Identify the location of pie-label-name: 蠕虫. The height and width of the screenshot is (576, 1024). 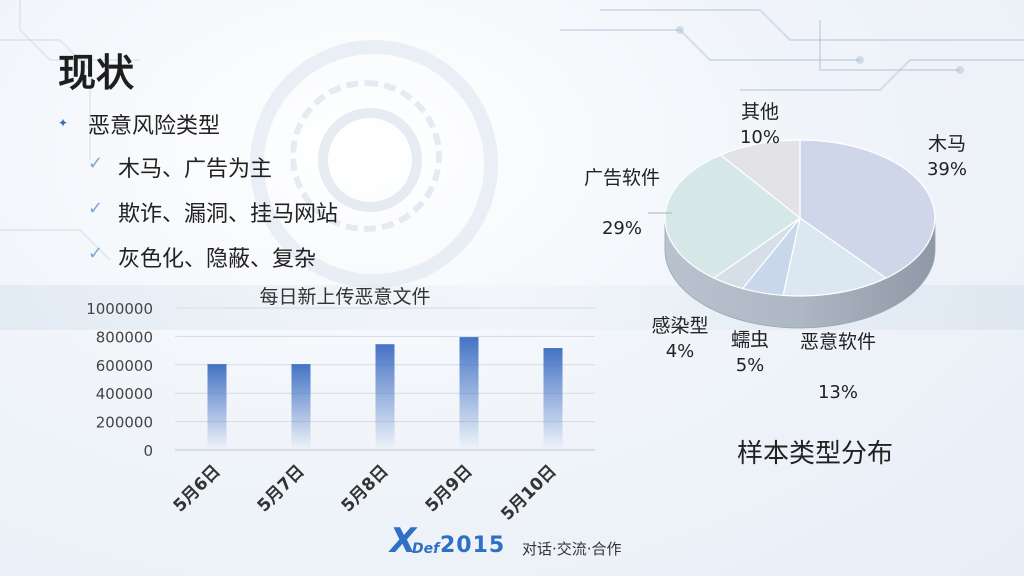
(750, 340).